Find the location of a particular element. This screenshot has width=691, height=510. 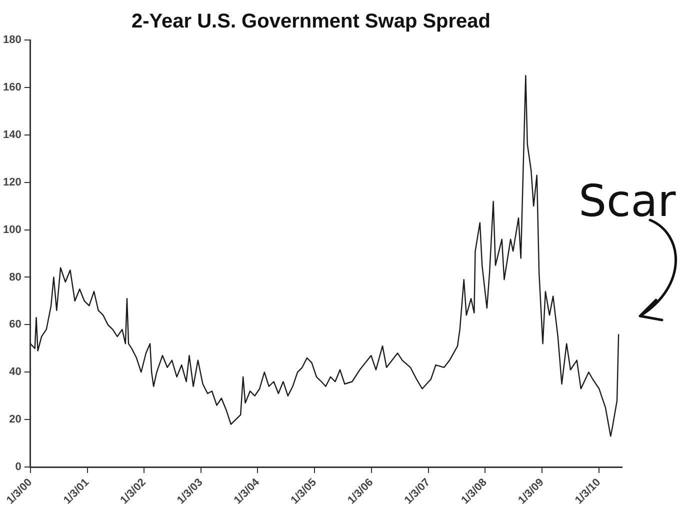

annotation: Scar is located at coordinates (627, 202).